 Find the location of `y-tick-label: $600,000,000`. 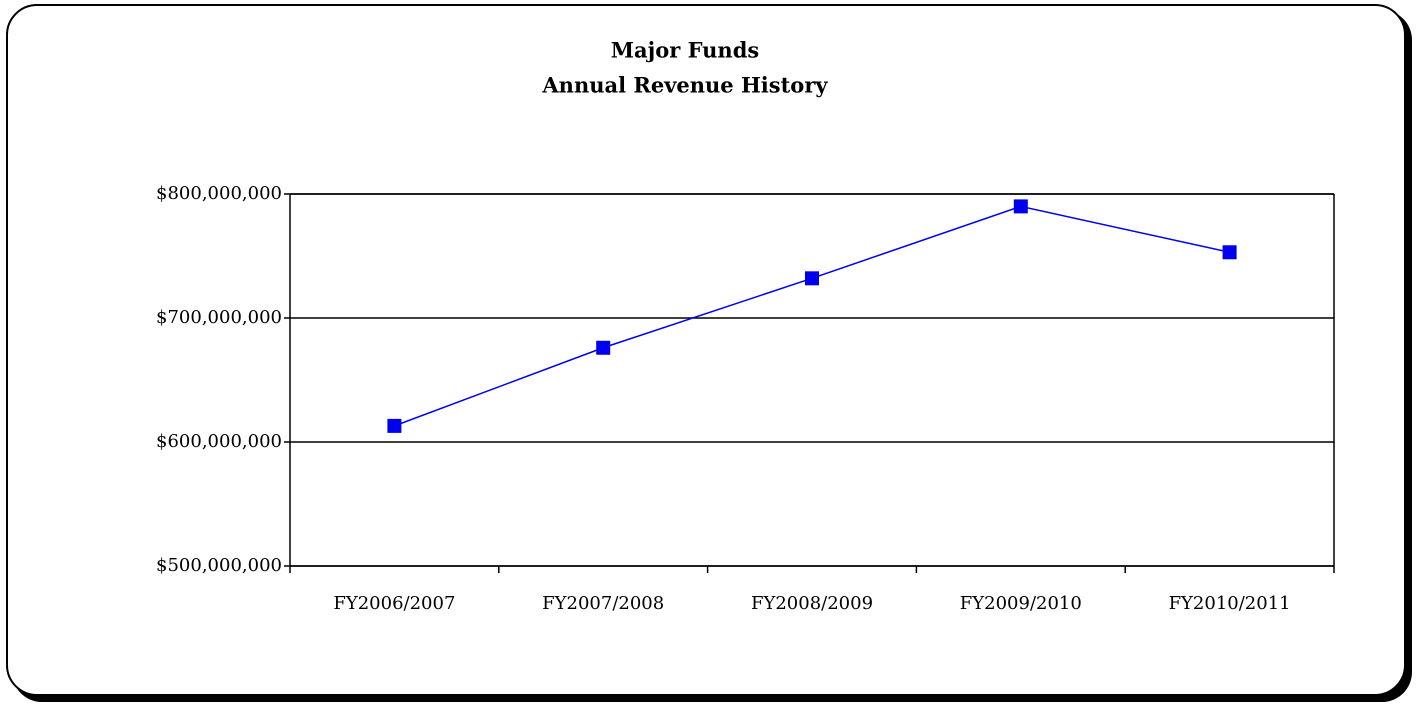

y-tick-label: $600,000,000 is located at coordinates (219, 441).